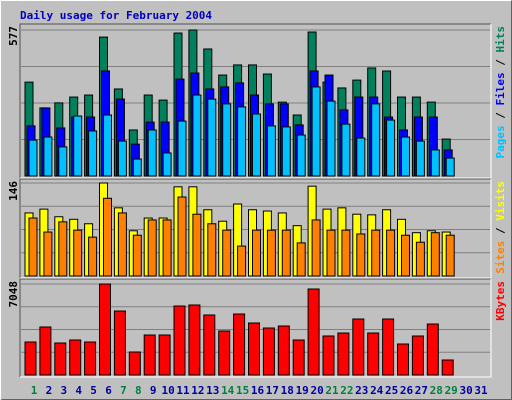 This screenshot has width=512, height=400. Describe the element at coordinates (212, 390) in the screenshot. I see `x-tick-label: 13` at that location.